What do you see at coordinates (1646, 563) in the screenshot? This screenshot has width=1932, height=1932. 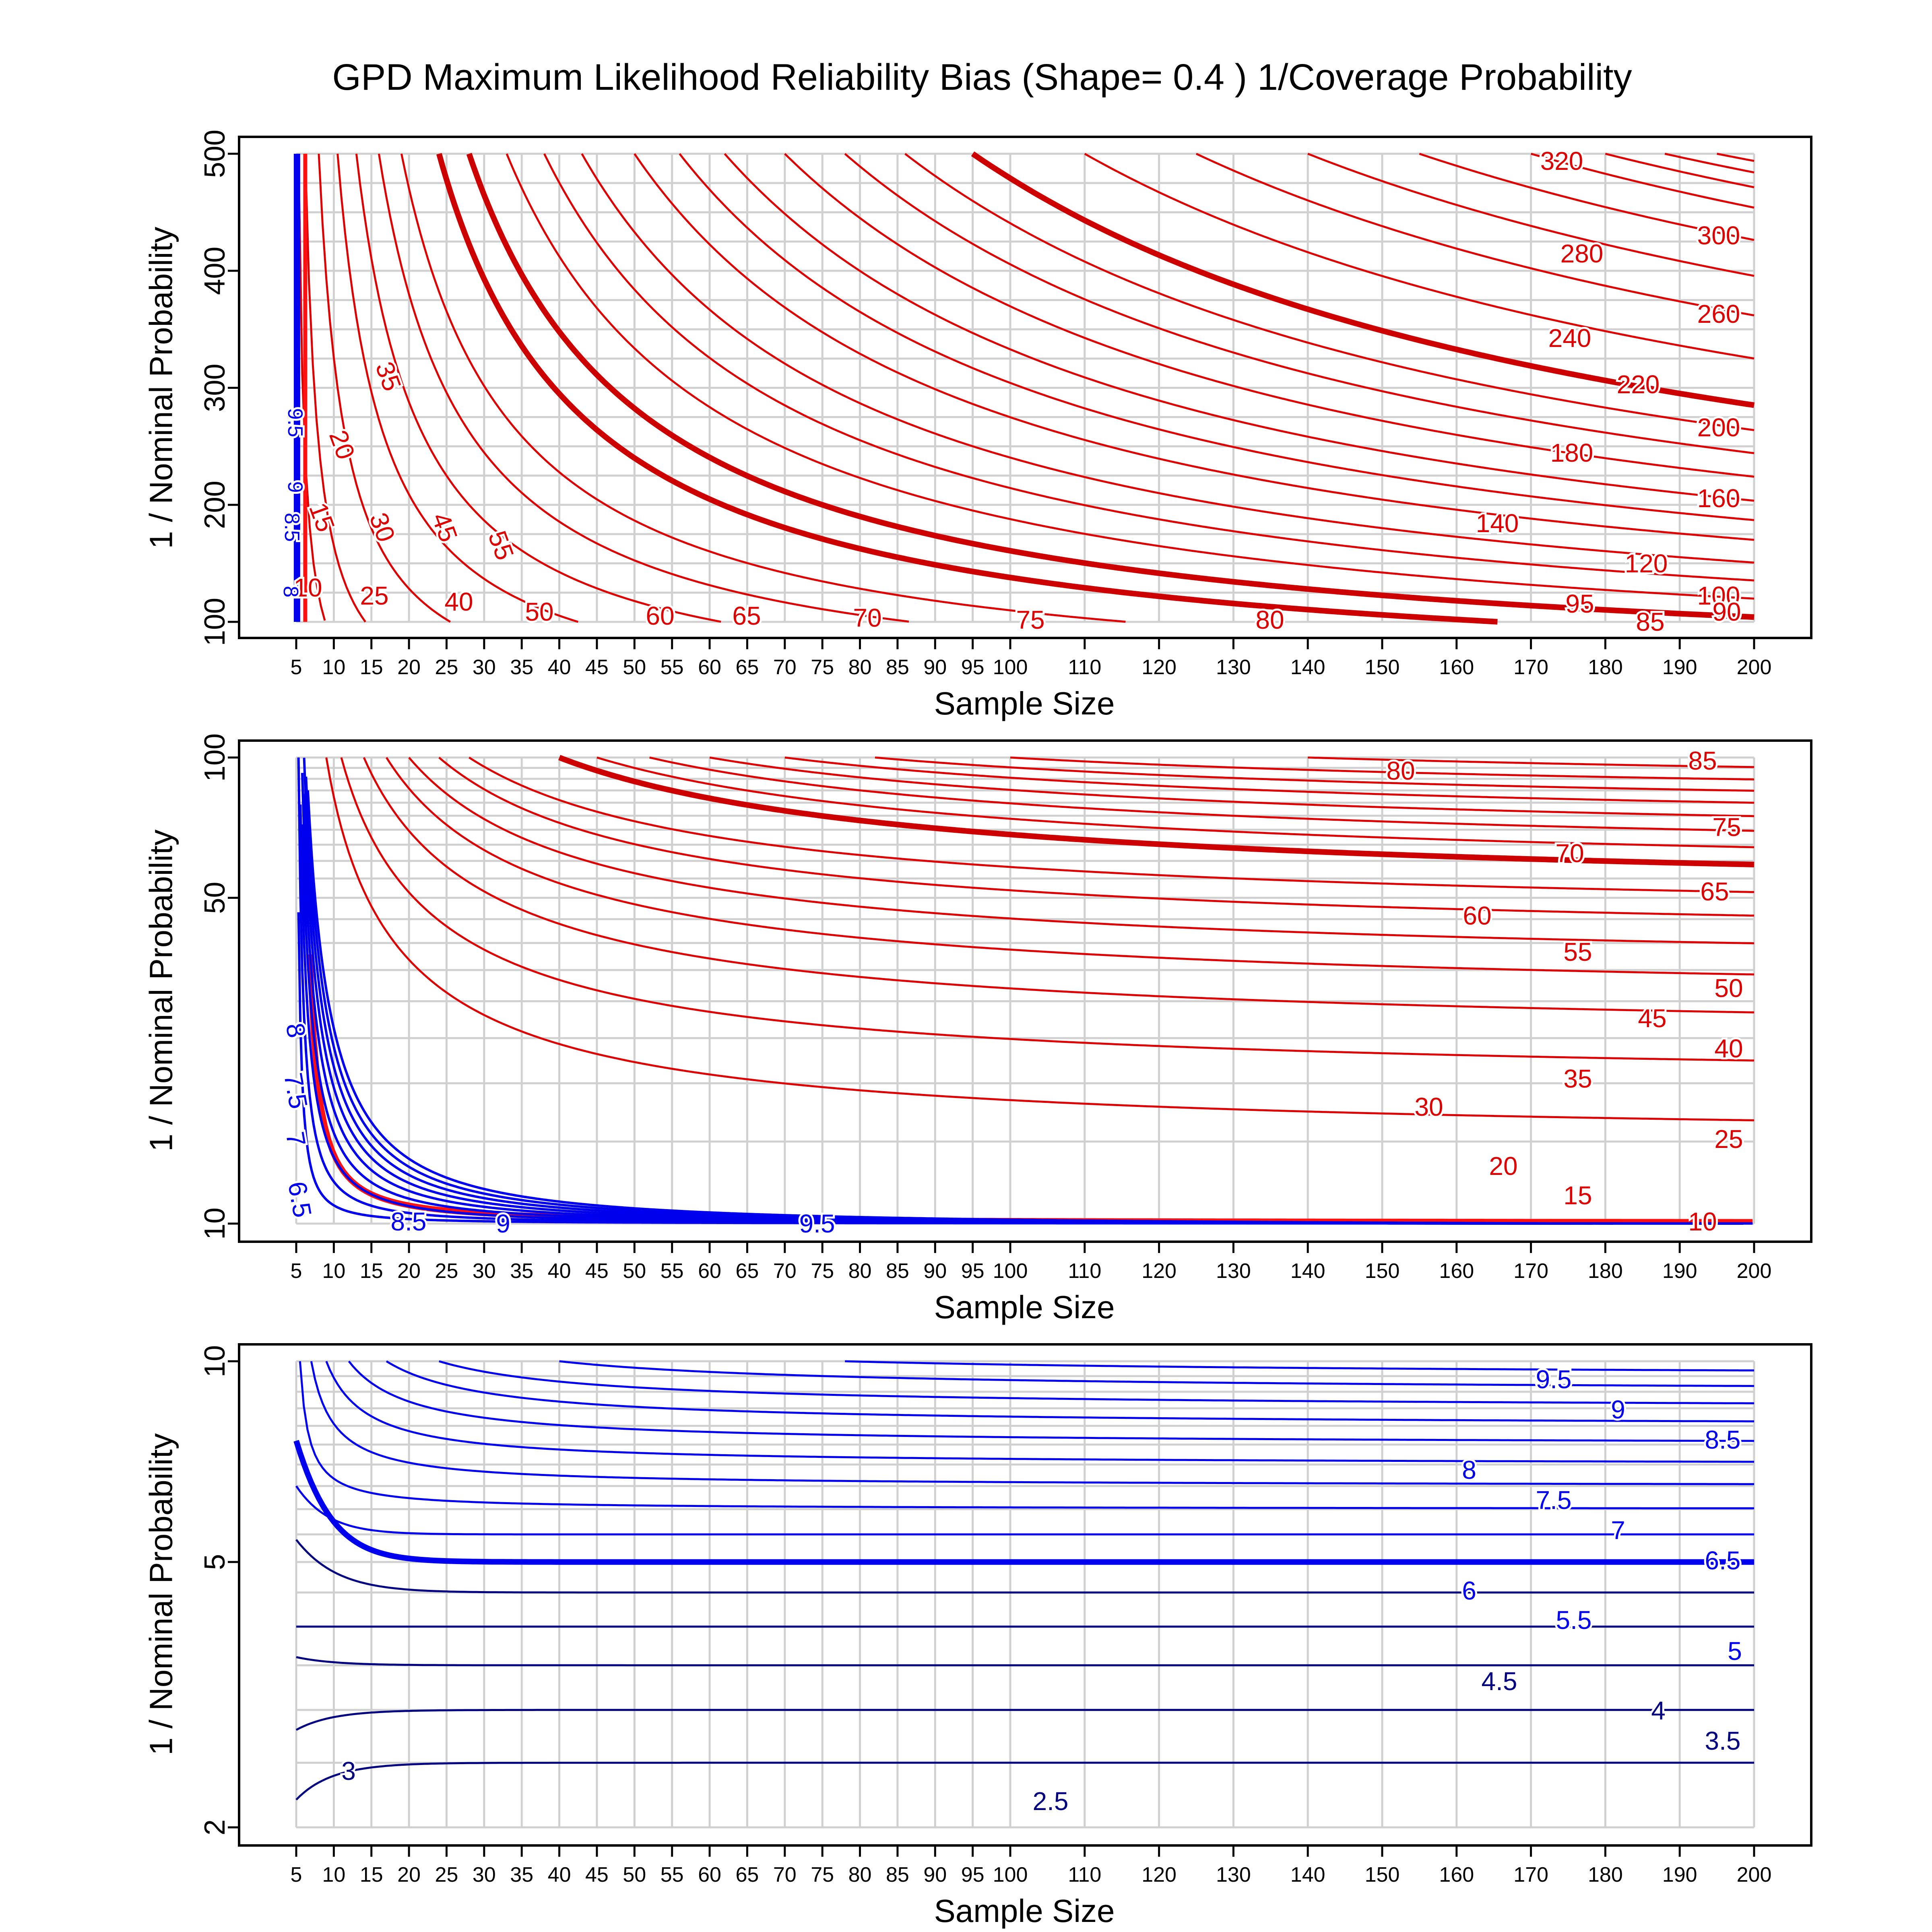 I see `contour-label: 120` at bounding box center [1646, 563].